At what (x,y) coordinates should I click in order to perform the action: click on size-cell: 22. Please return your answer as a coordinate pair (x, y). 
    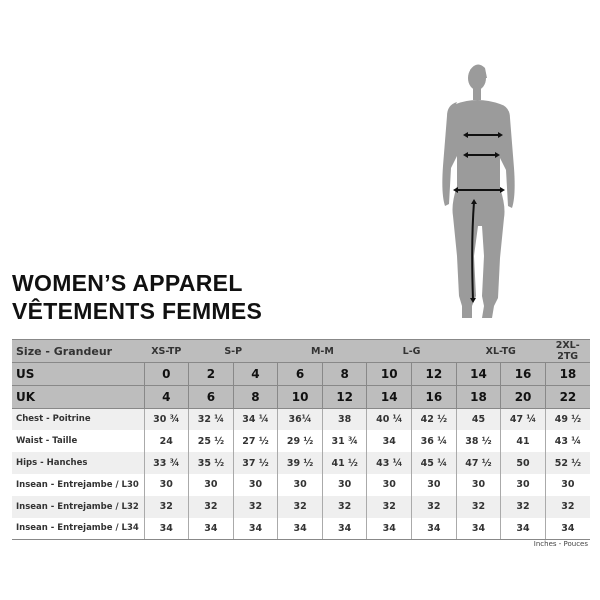
    Looking at the image, I should click on (567, 396).